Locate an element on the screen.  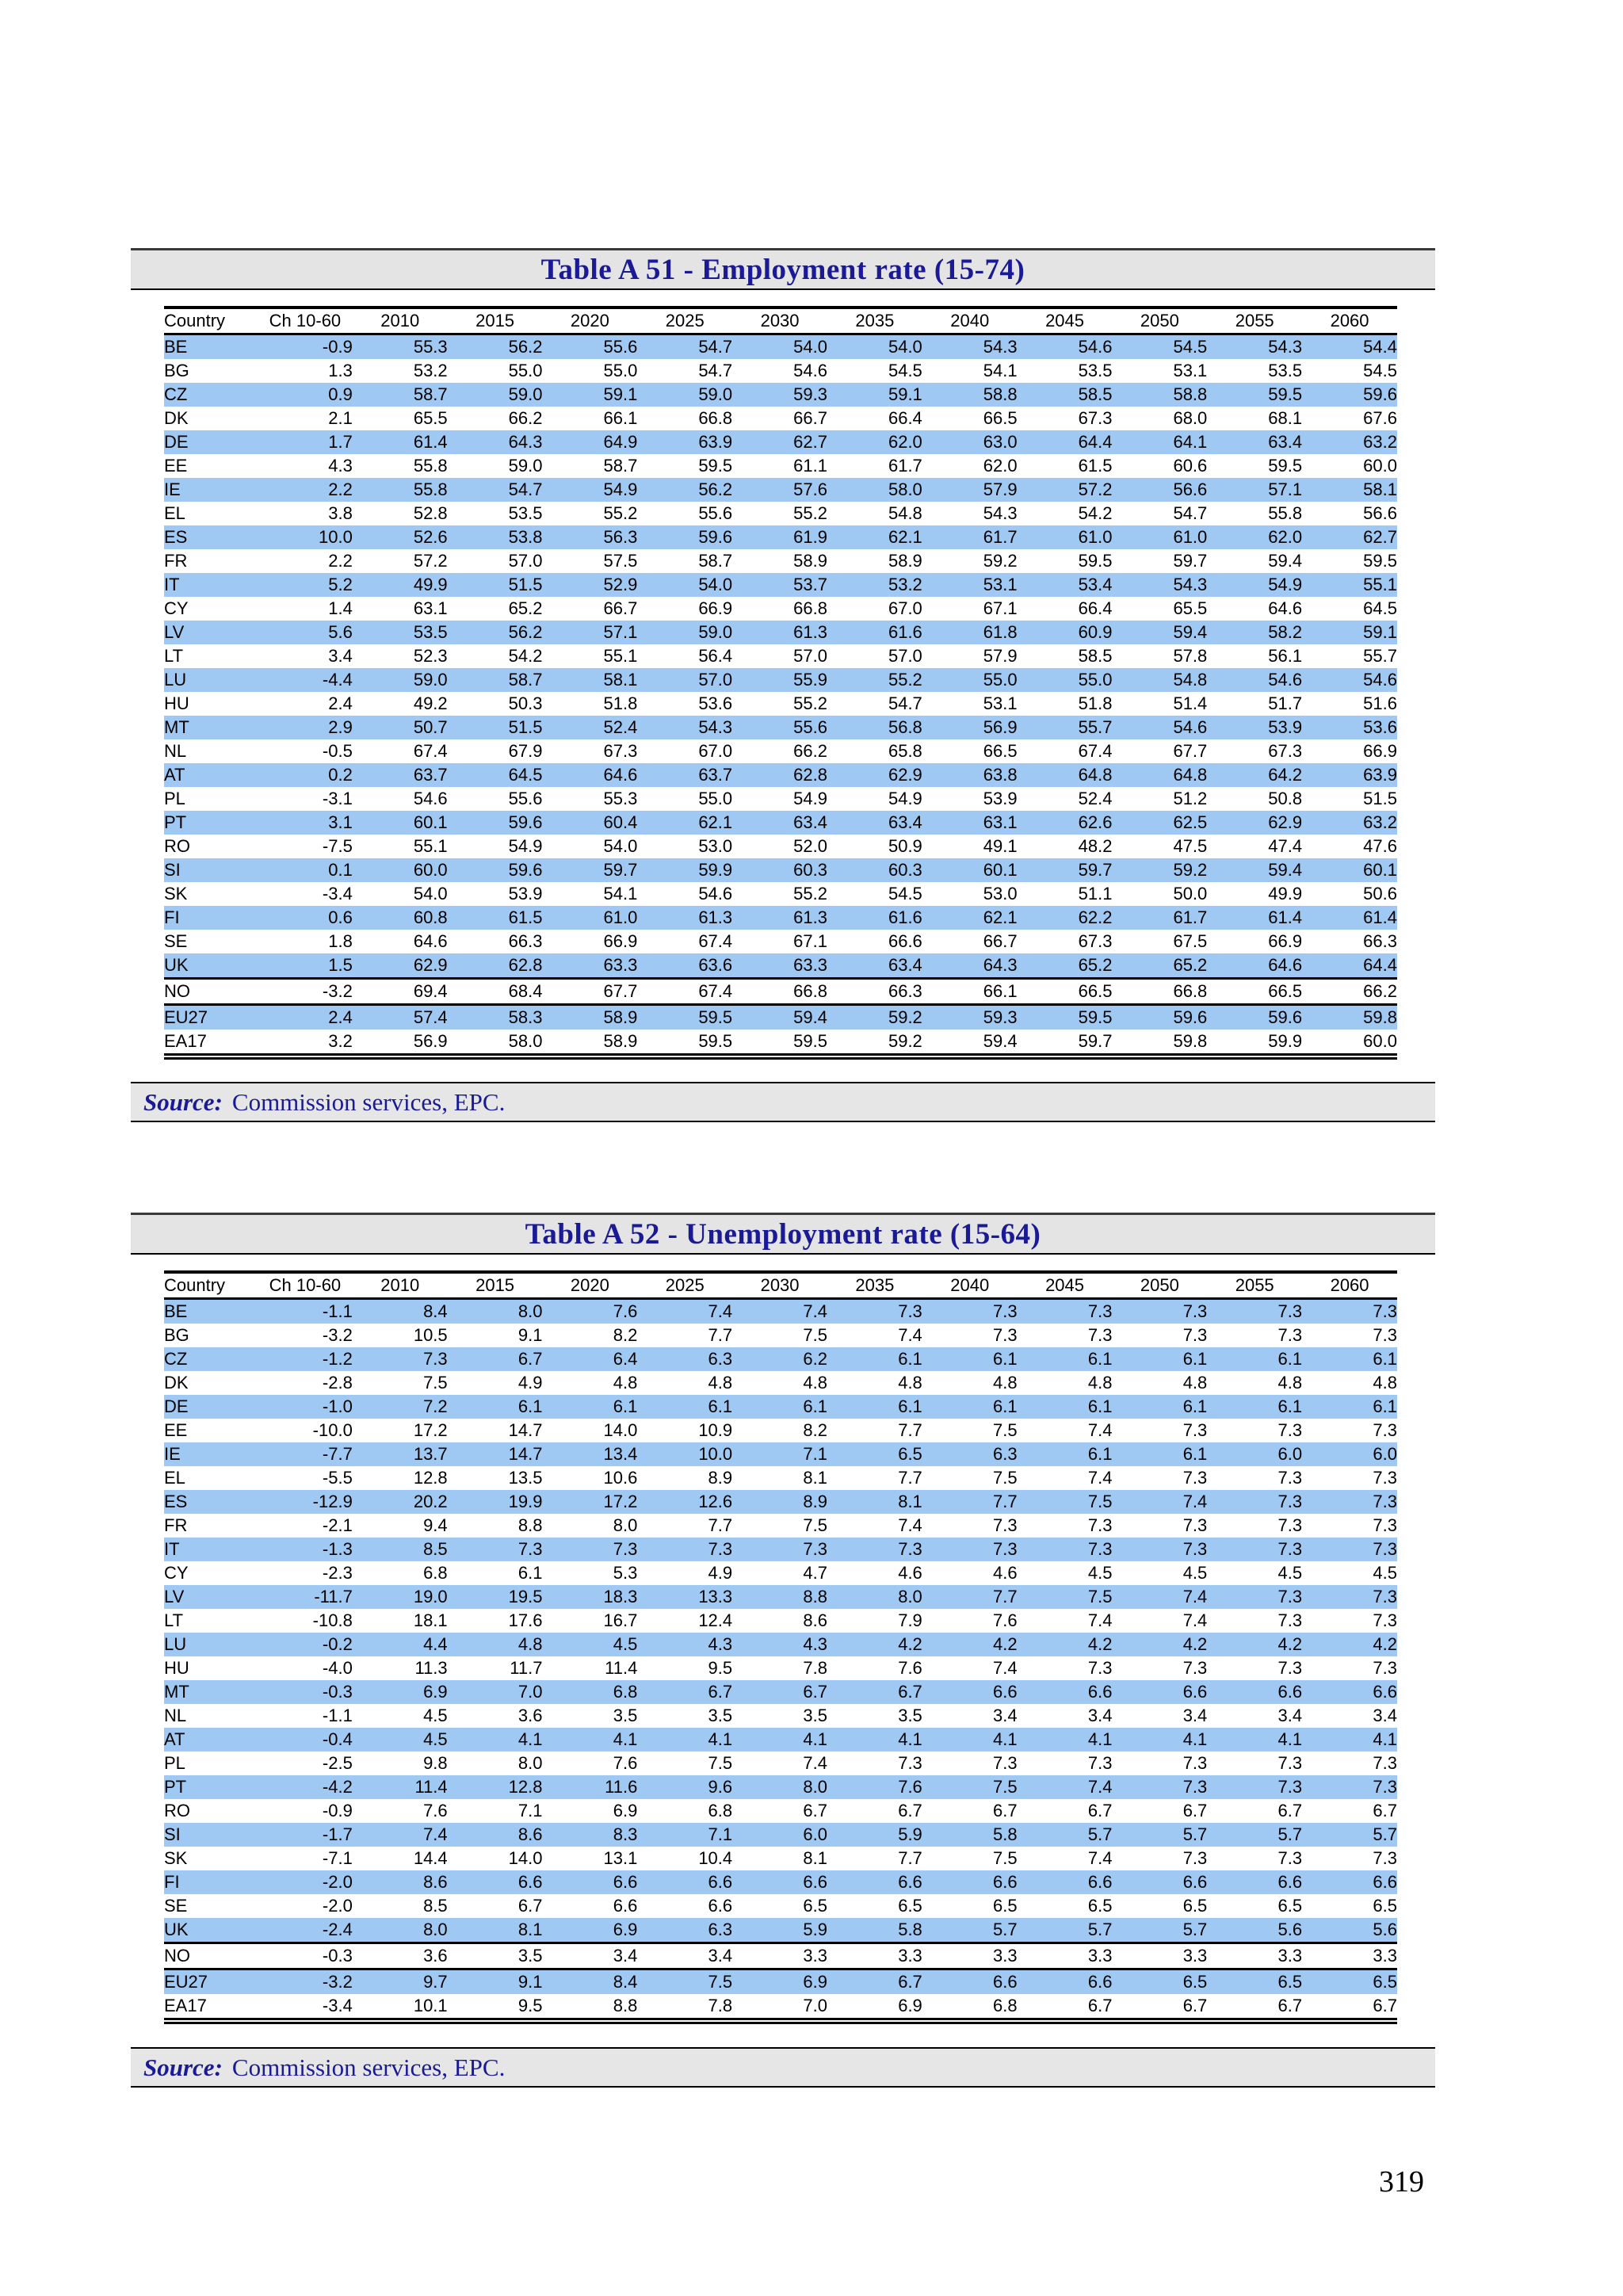
value-cell: 6.6 is located at coordinates (1005, 1692).